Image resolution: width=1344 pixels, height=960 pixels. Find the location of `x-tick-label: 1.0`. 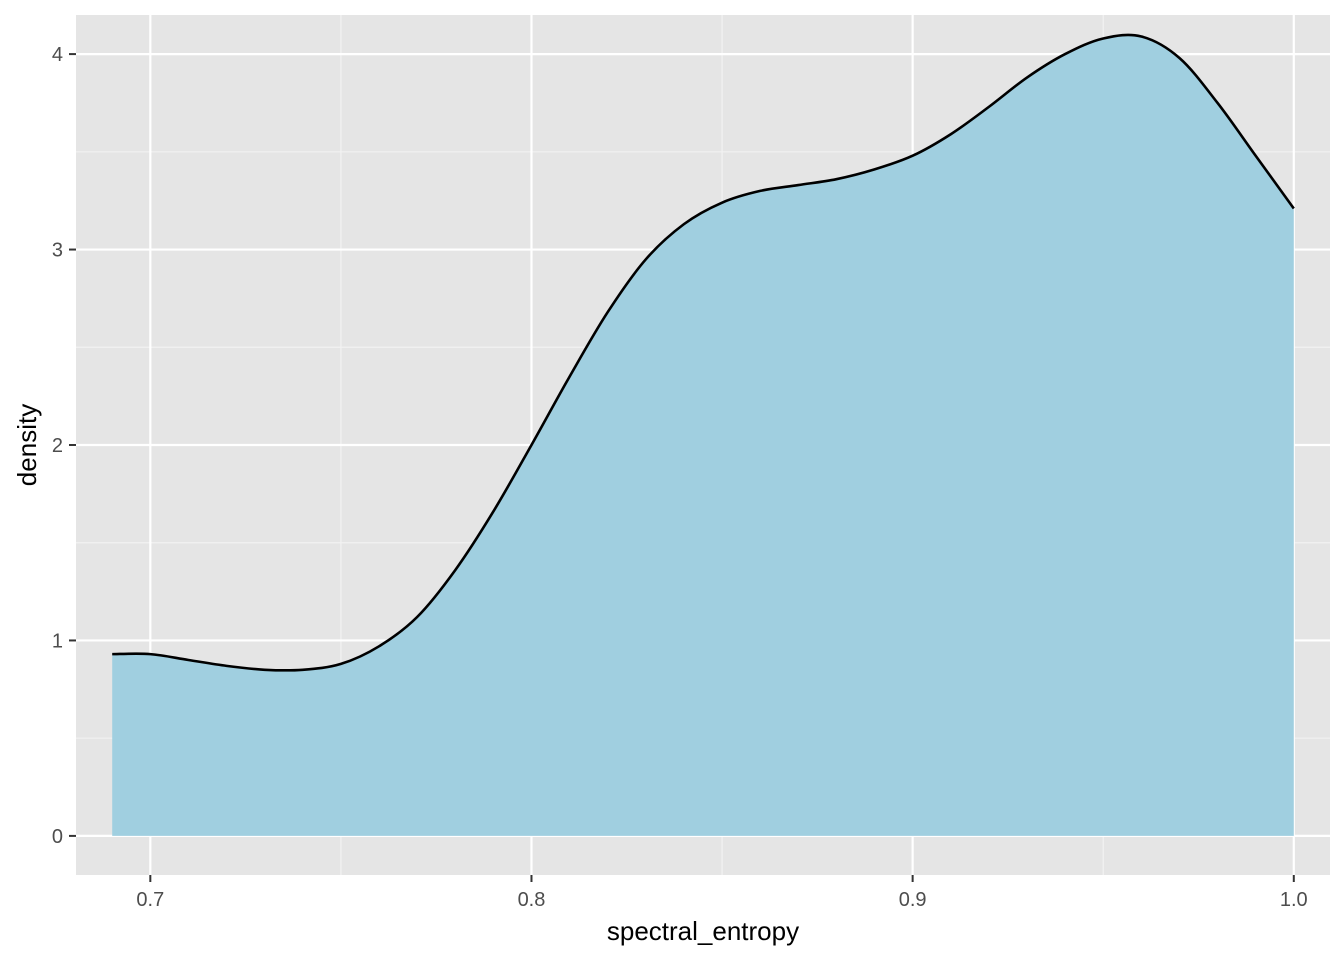

x-tick-label: 1.0 is located at coordinates (1294, 900).